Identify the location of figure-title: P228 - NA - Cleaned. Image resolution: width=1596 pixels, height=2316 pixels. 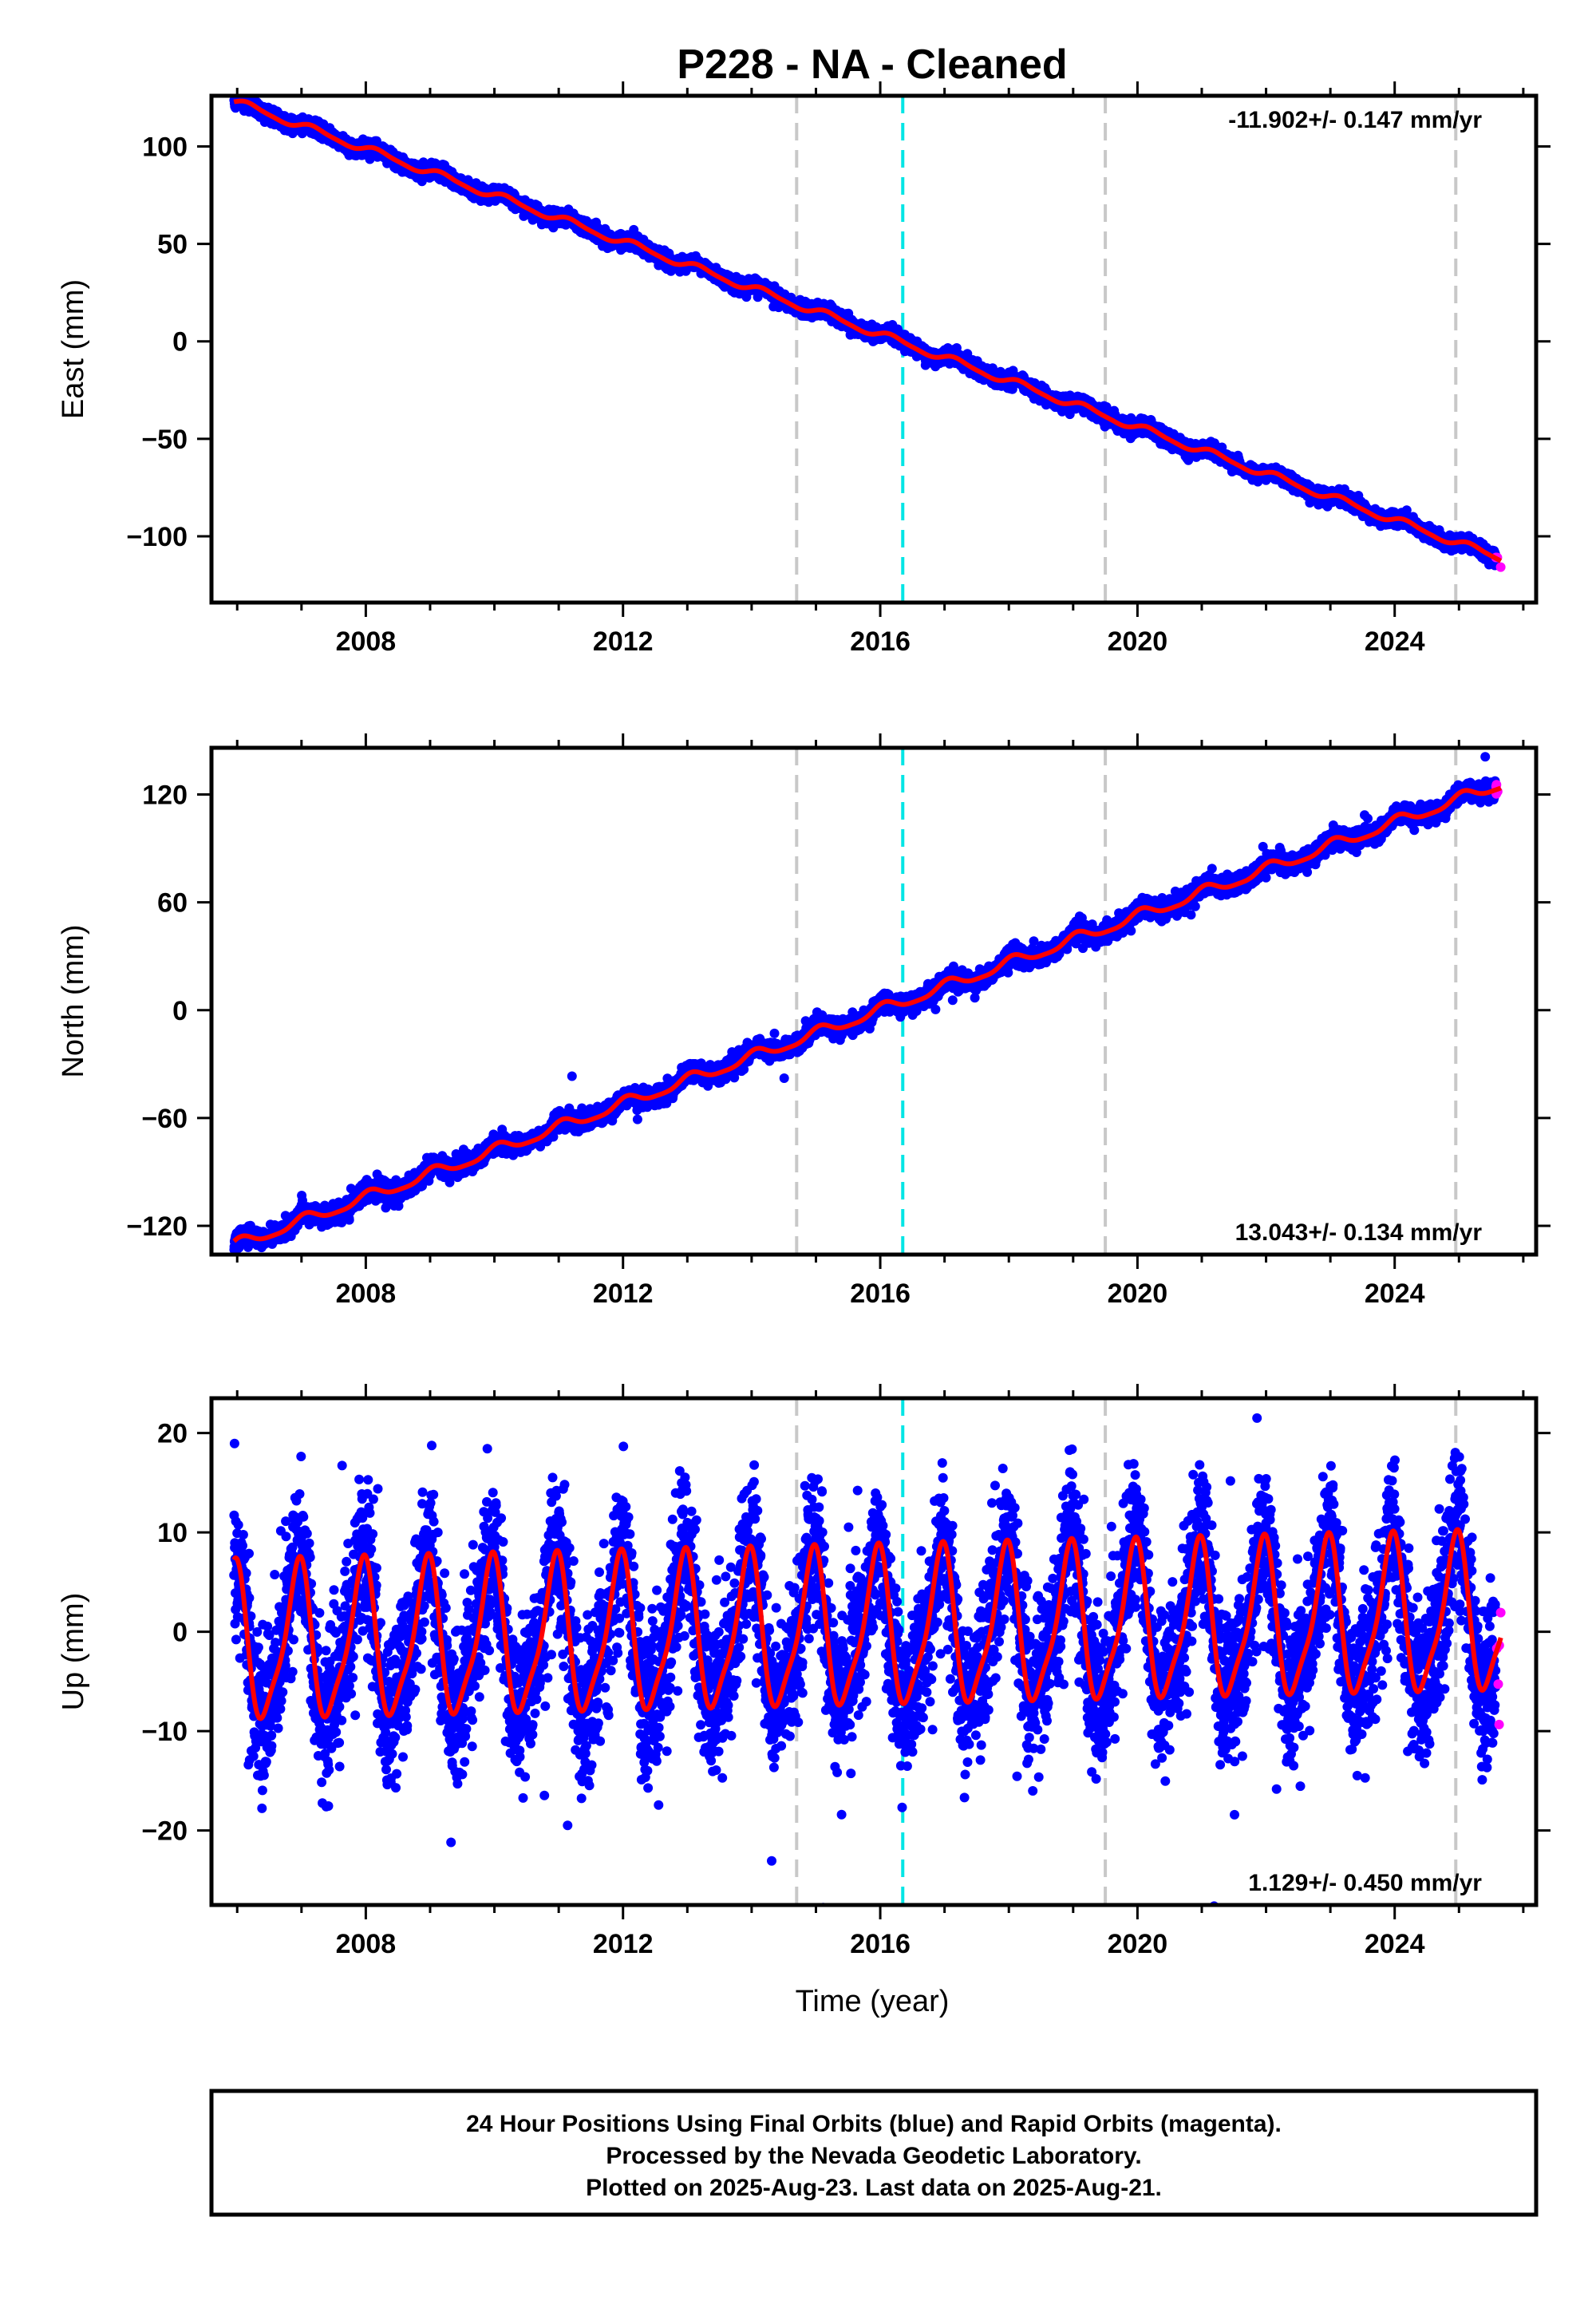
(872, 64).